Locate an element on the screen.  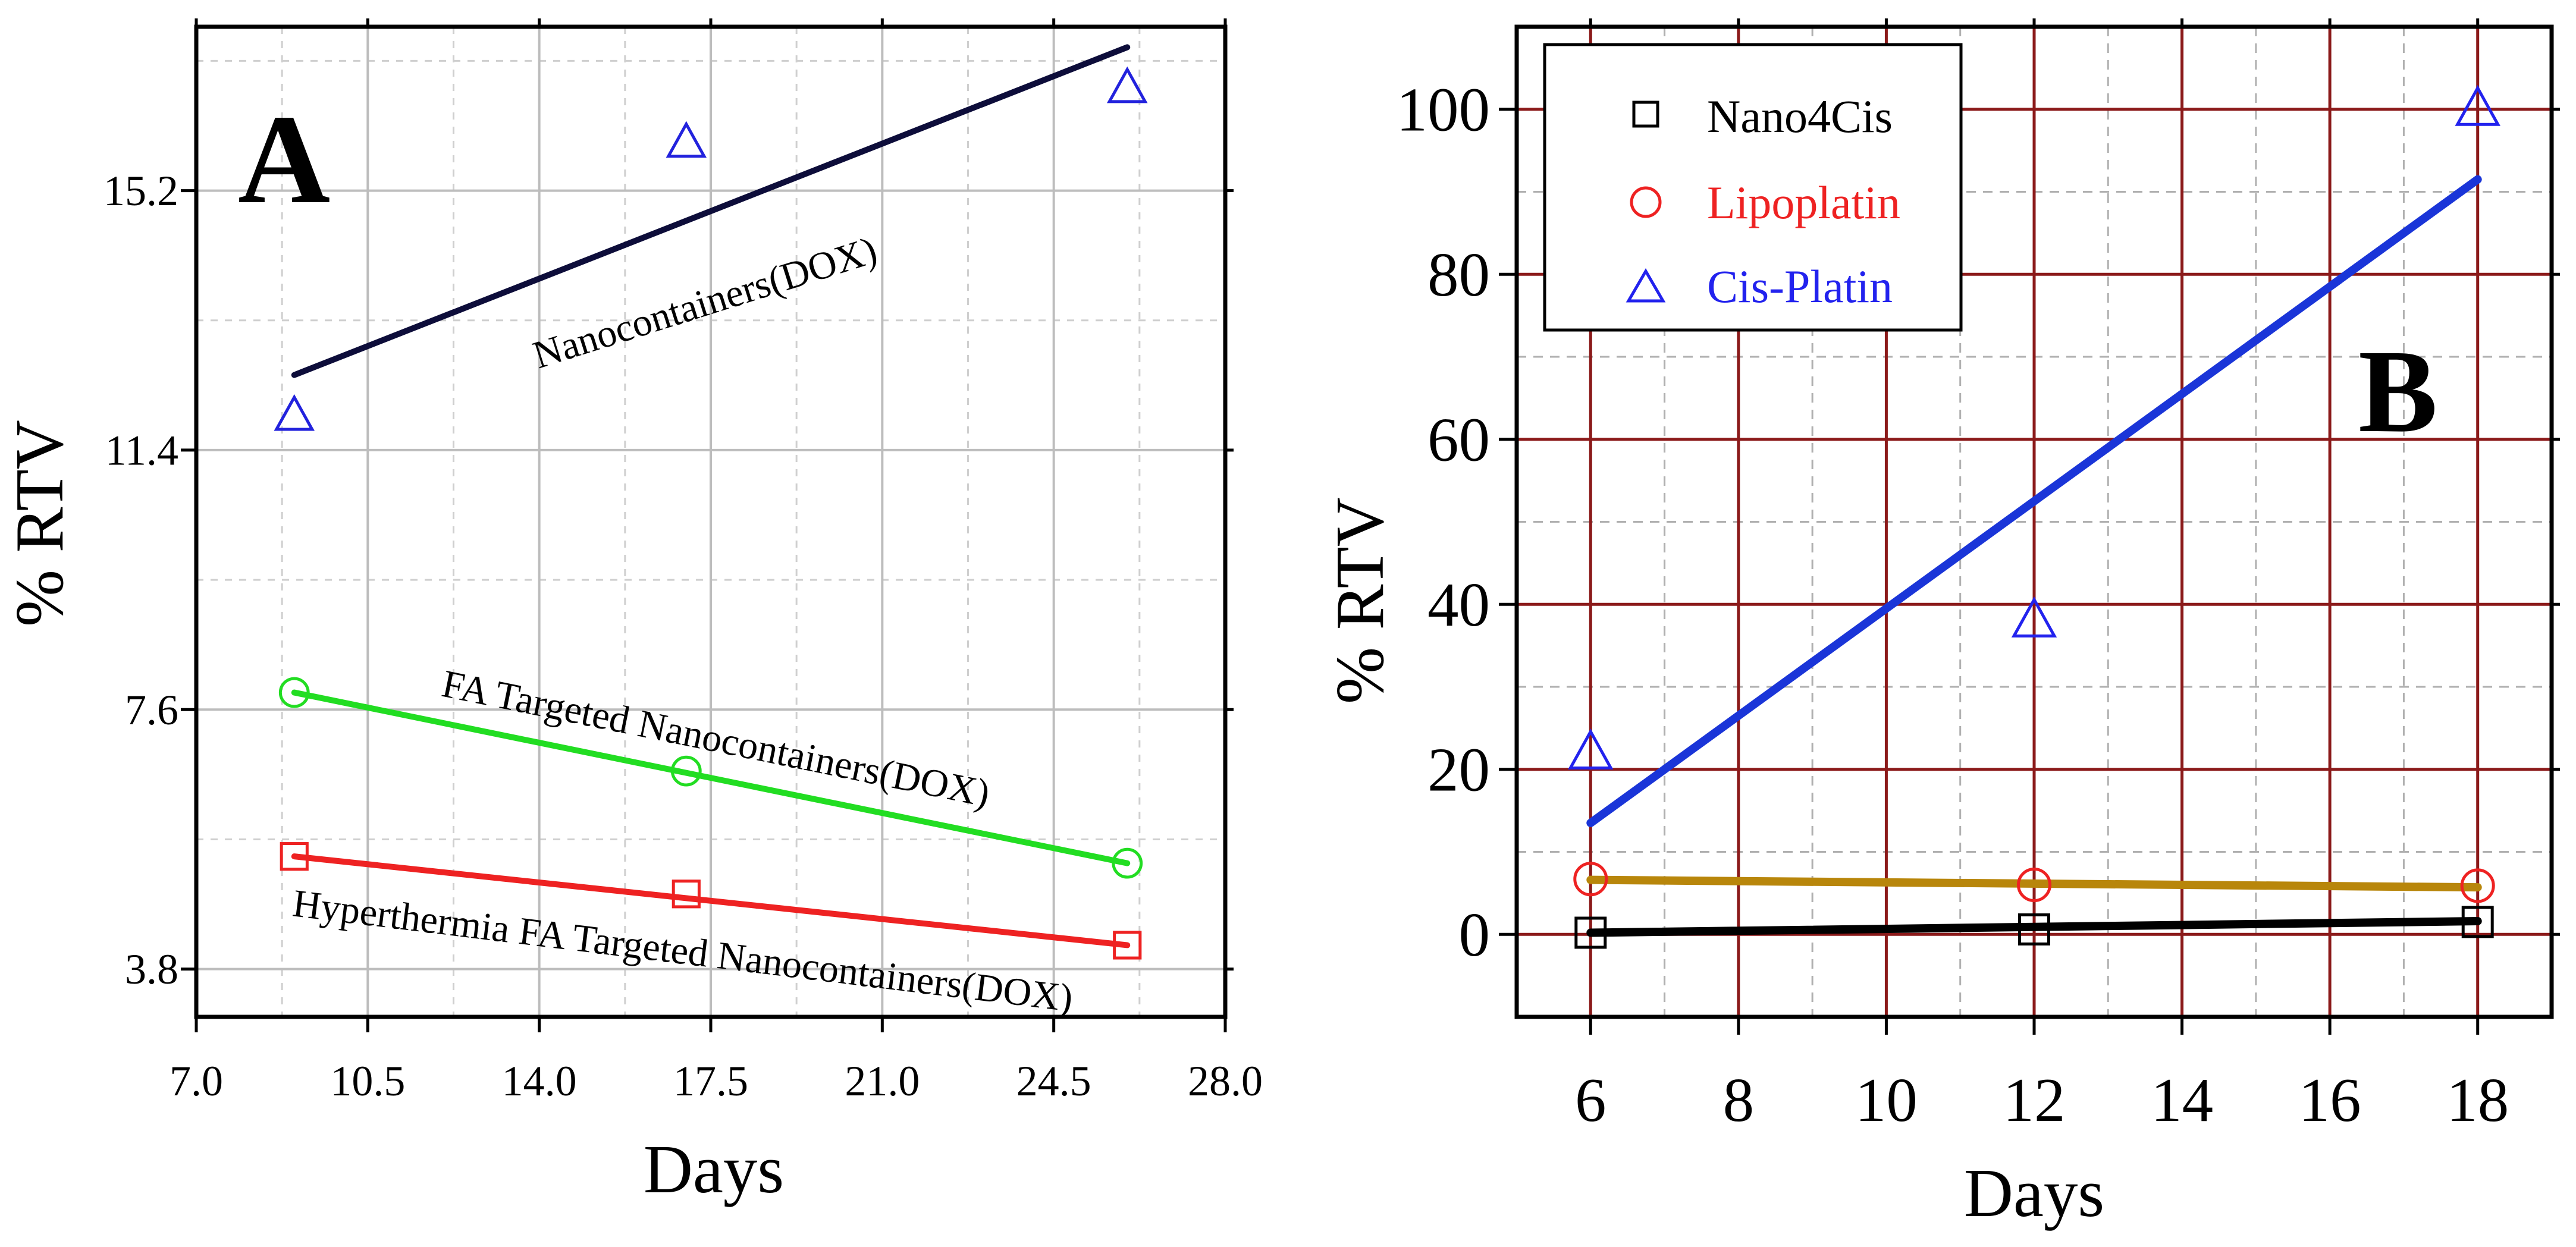
legend-entry-nano4cis: Nano4Cis is located at coordinates (1762, 116).